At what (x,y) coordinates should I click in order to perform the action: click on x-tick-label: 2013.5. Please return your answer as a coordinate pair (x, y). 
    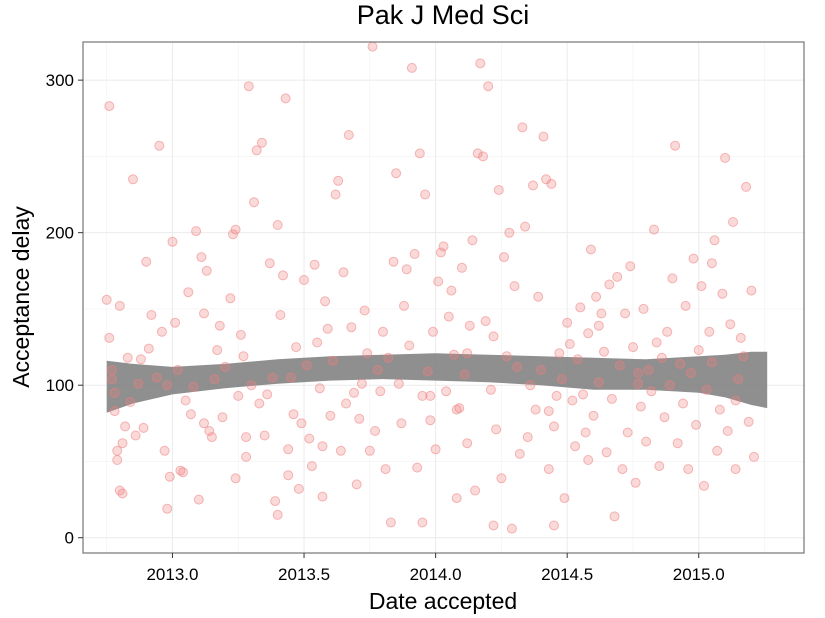
    Looking at the image, I should click on (304, 574).